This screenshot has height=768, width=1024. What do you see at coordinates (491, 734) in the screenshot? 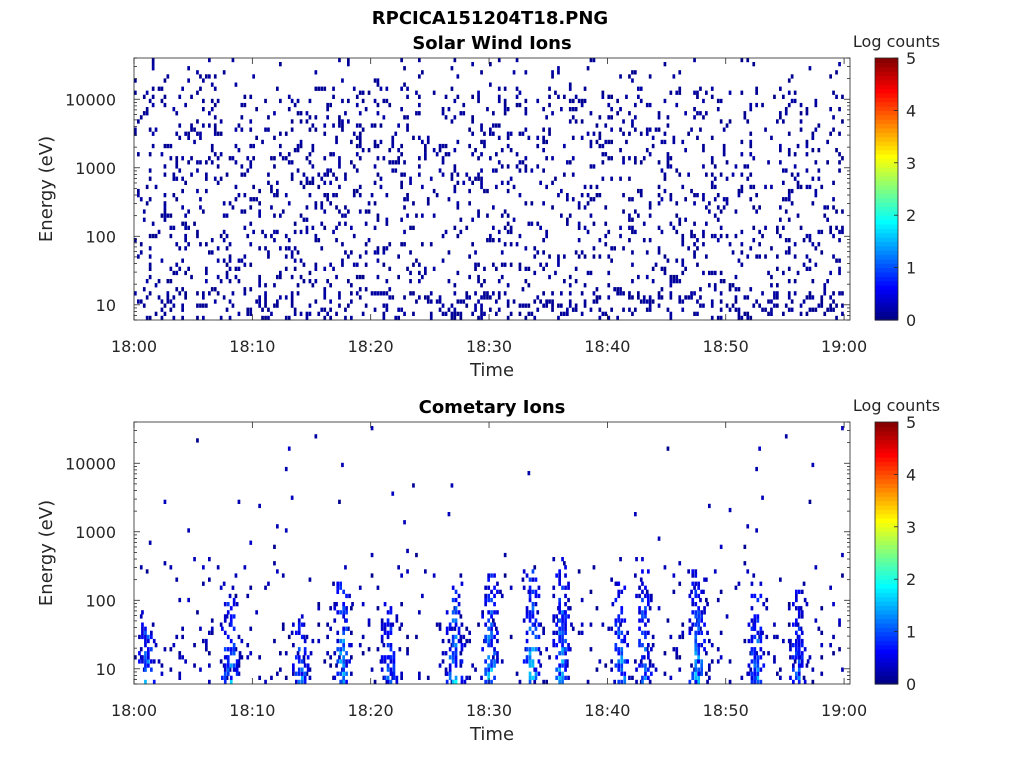
I see `x-axis-label: Time` at bounding box center [491, 734].